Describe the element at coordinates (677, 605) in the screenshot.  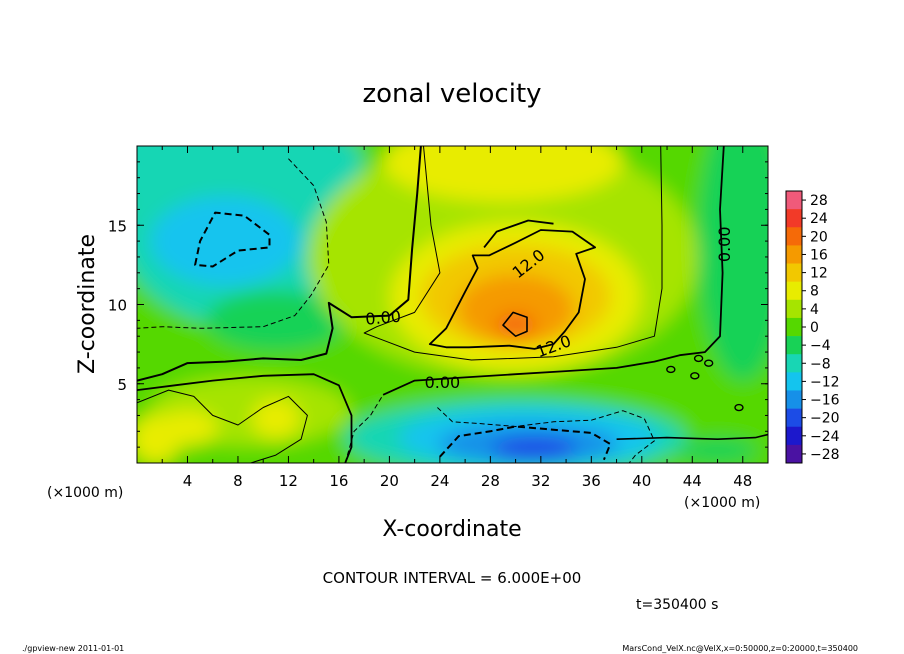
I see `time-label: t=350400 s` at that location.